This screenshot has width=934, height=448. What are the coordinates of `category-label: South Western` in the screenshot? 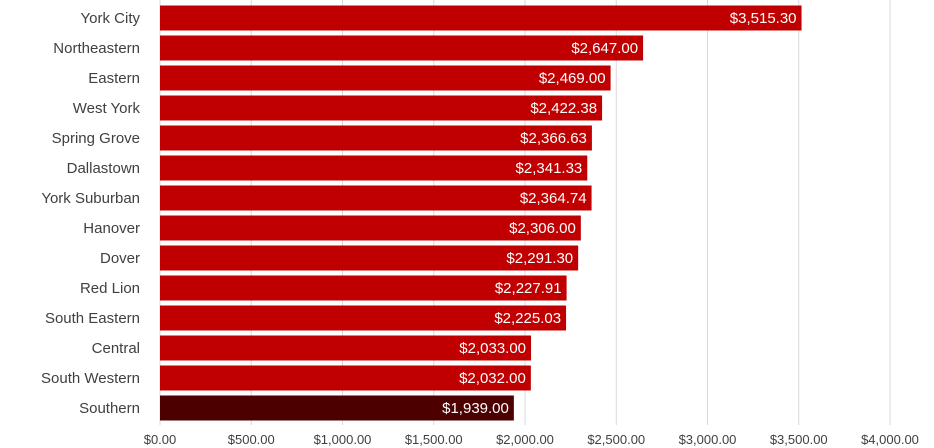 It's located at (90, 378).